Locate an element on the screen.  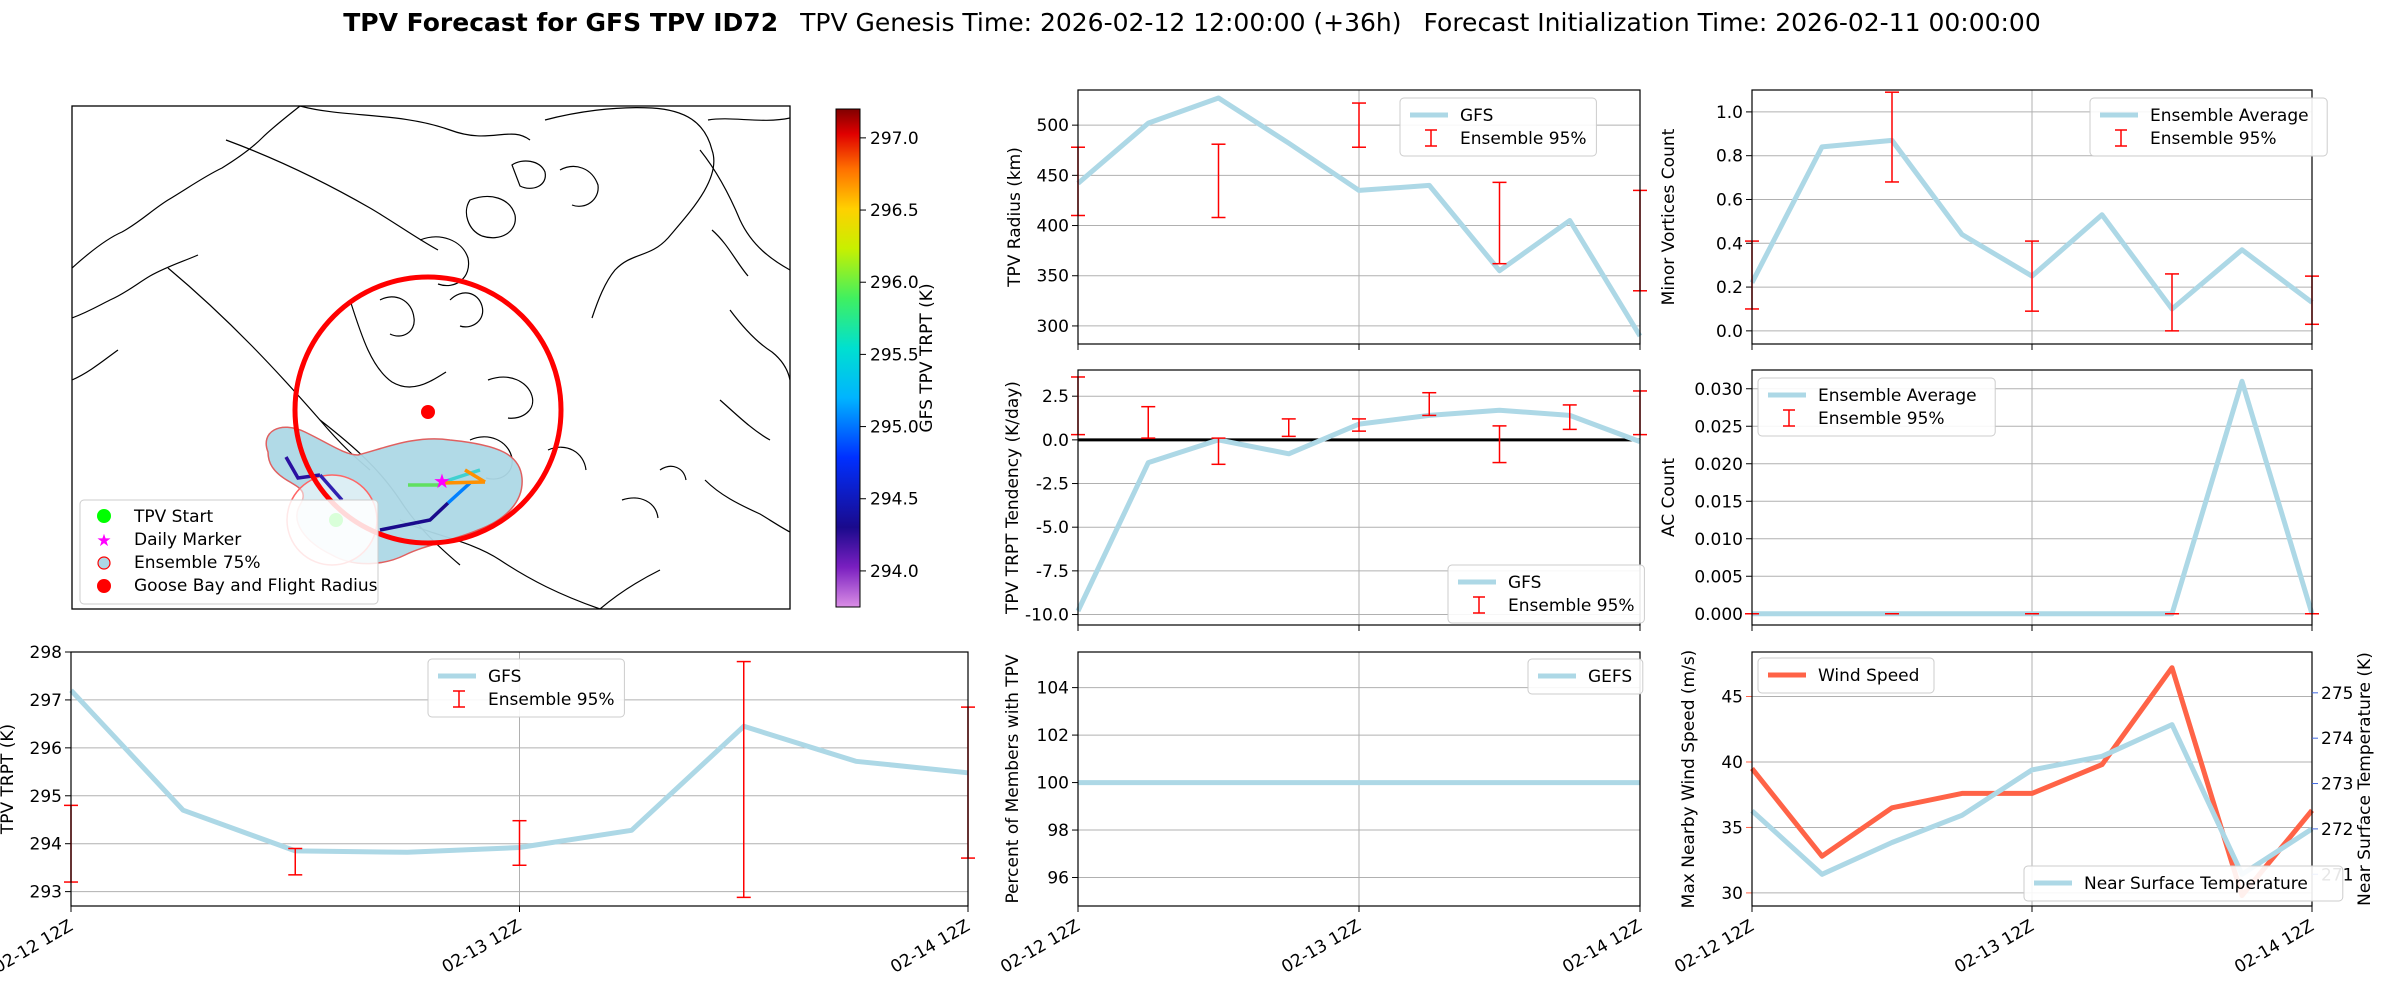
y-tick-label: 300 is located at coordinates (1053, 327).